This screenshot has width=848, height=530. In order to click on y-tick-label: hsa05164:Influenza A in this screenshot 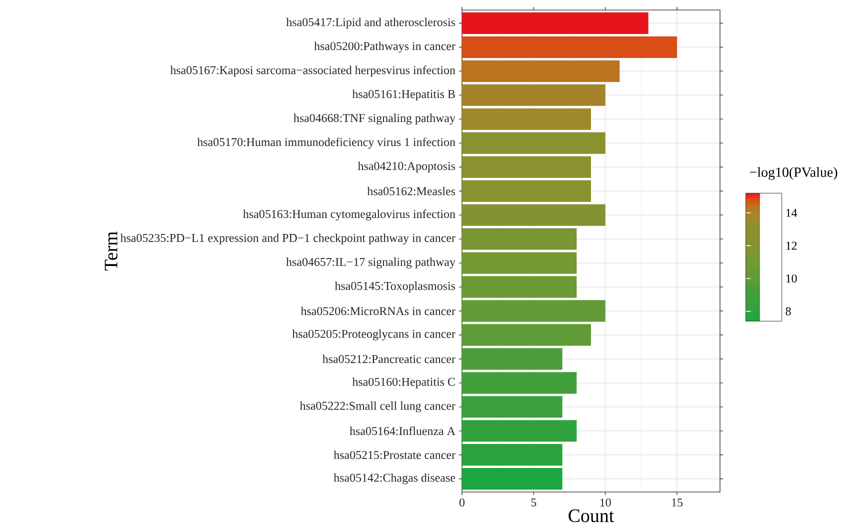, I will do `click(403, 431)`.